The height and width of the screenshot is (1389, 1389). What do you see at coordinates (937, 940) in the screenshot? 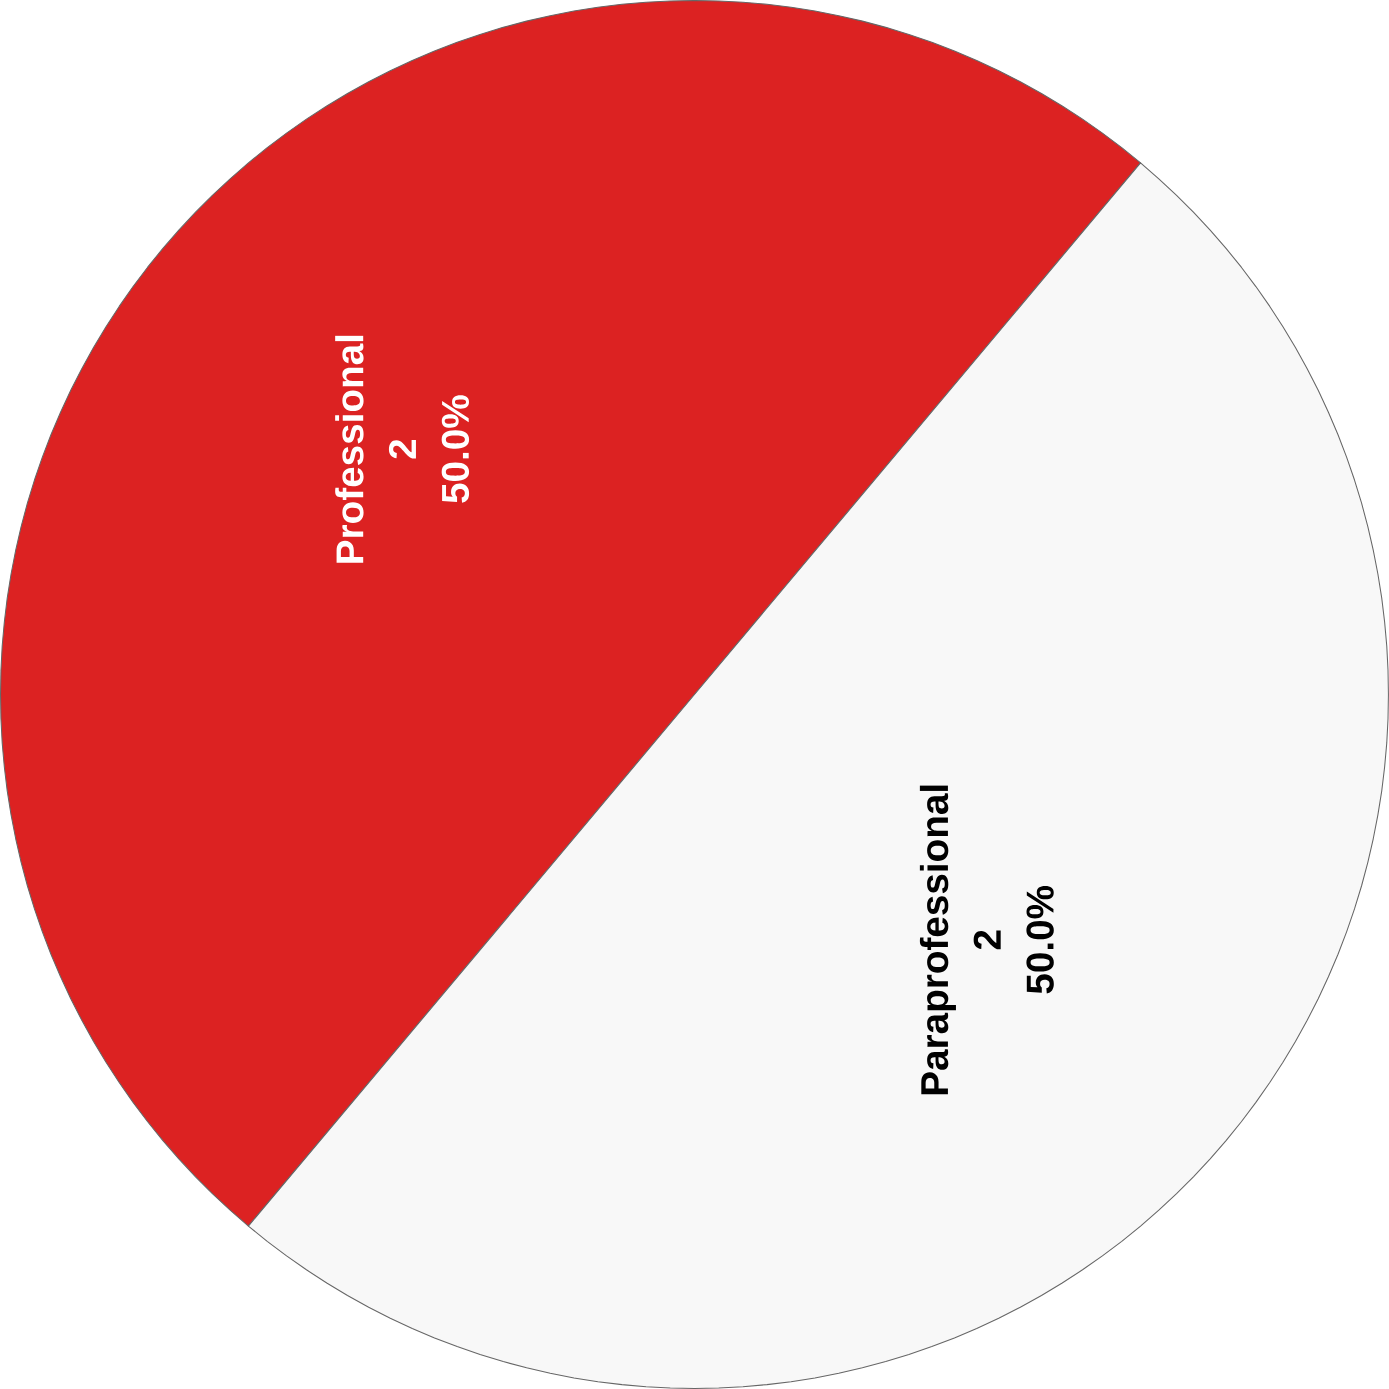
I see `slice-label: Paraprofessional` at bounding box center [937, 940].